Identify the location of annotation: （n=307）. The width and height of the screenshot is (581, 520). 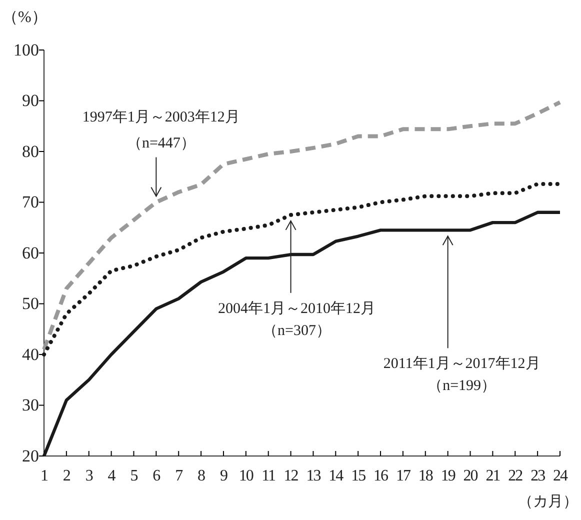
(297, 330).